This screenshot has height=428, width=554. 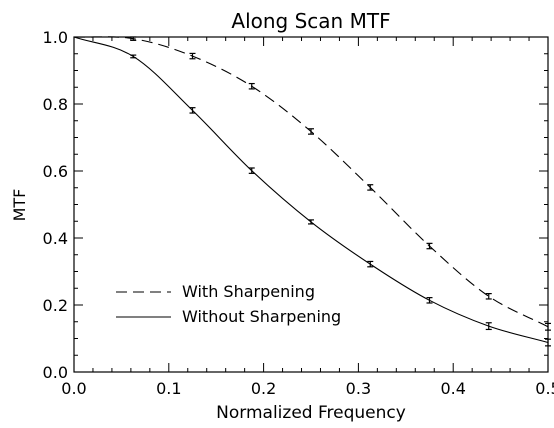 I want to click on y-tick-label: 0.2, so click(x=55, y=305).